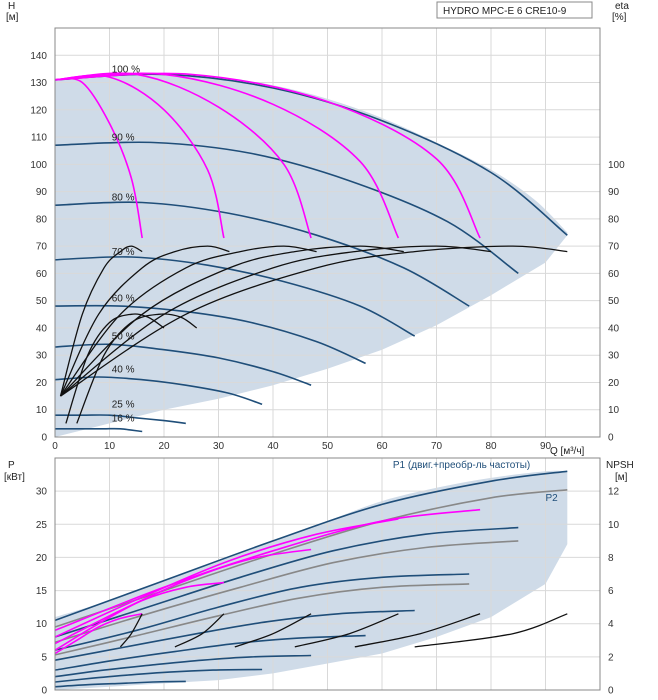  What do you see at coordinates (123, 337) in the screenshot?
I see `speed-label-5: 50 %` at bounding box center [123, 337].